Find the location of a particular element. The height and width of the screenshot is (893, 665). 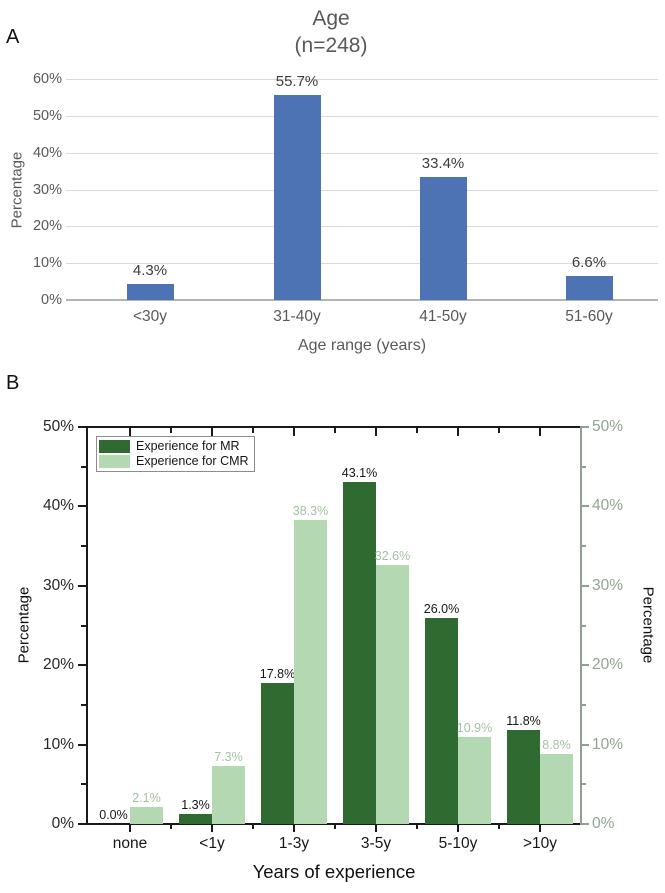

chart-b-bar-cmr-none is located at coordinates (146, 815).